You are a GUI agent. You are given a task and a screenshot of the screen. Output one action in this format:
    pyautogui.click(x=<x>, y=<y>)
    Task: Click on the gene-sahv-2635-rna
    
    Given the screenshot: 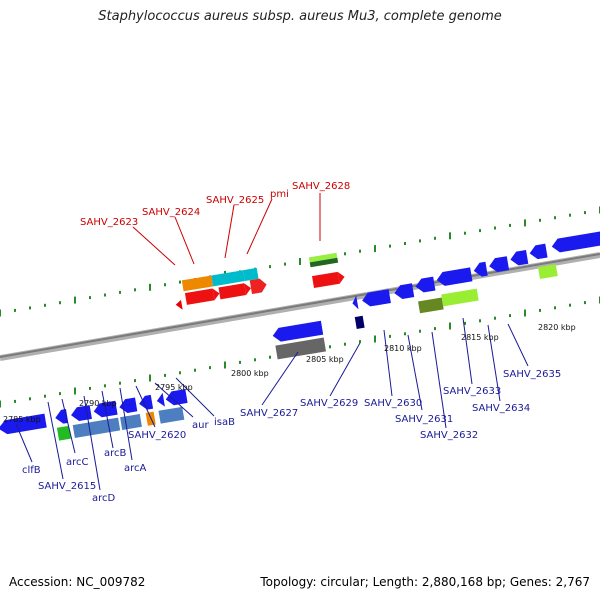 What is the action you would take?
    pyautogui.click(x=548, y=272)
    